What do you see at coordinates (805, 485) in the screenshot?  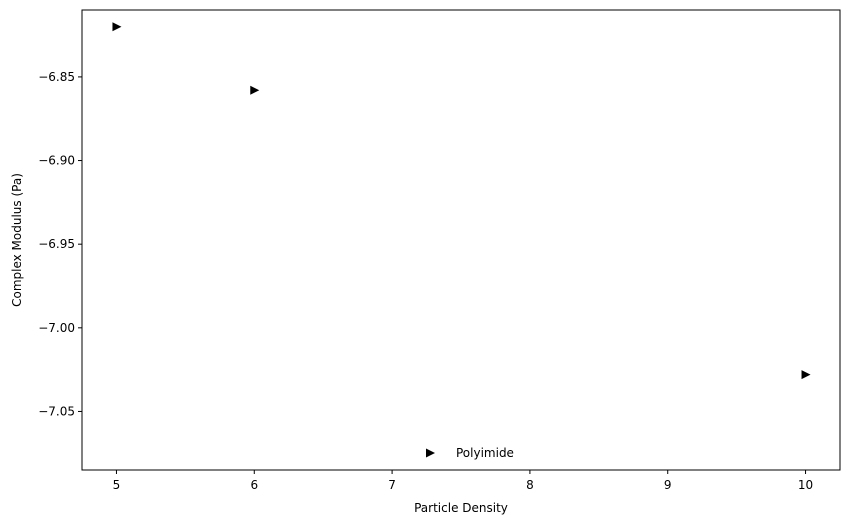 I see `x-tick-label: 10` at bounding box center [805, 485].